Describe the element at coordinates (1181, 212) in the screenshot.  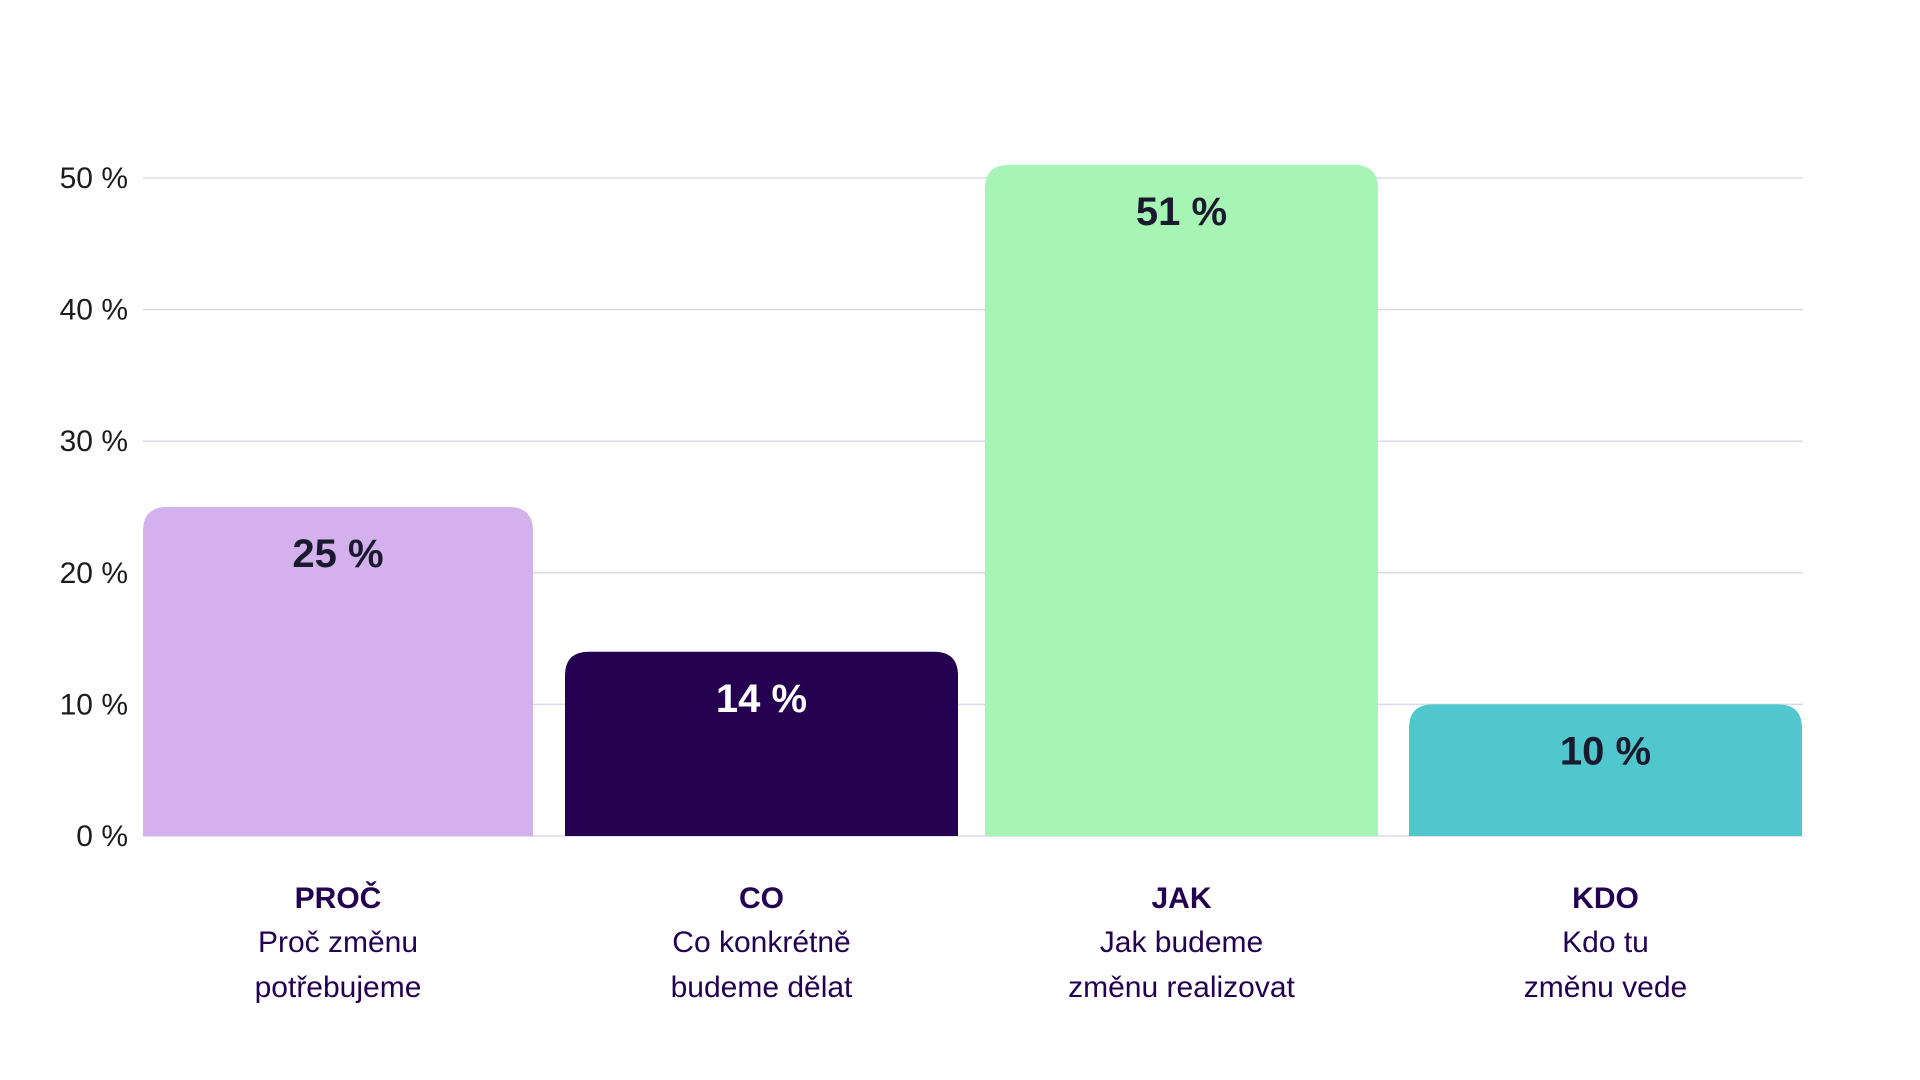
I see `bar-value-label: 51 %` at that location.